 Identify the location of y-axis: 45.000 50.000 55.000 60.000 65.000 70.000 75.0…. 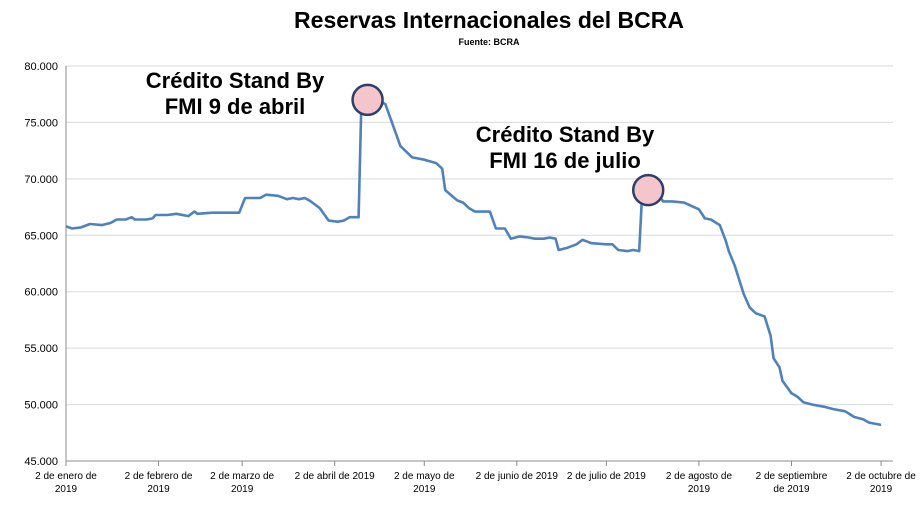
(45, 264).